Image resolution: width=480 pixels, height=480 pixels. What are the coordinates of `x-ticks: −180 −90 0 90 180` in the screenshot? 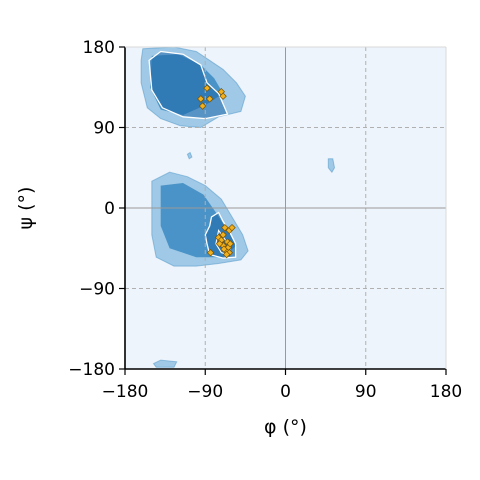 It's located at (282, 385).